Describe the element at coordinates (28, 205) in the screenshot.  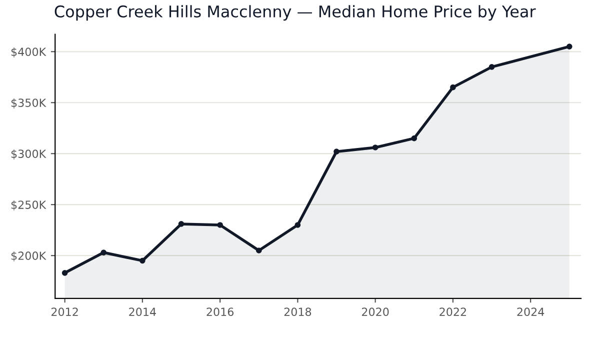
I see `y-tick-label: $250K` at that location.